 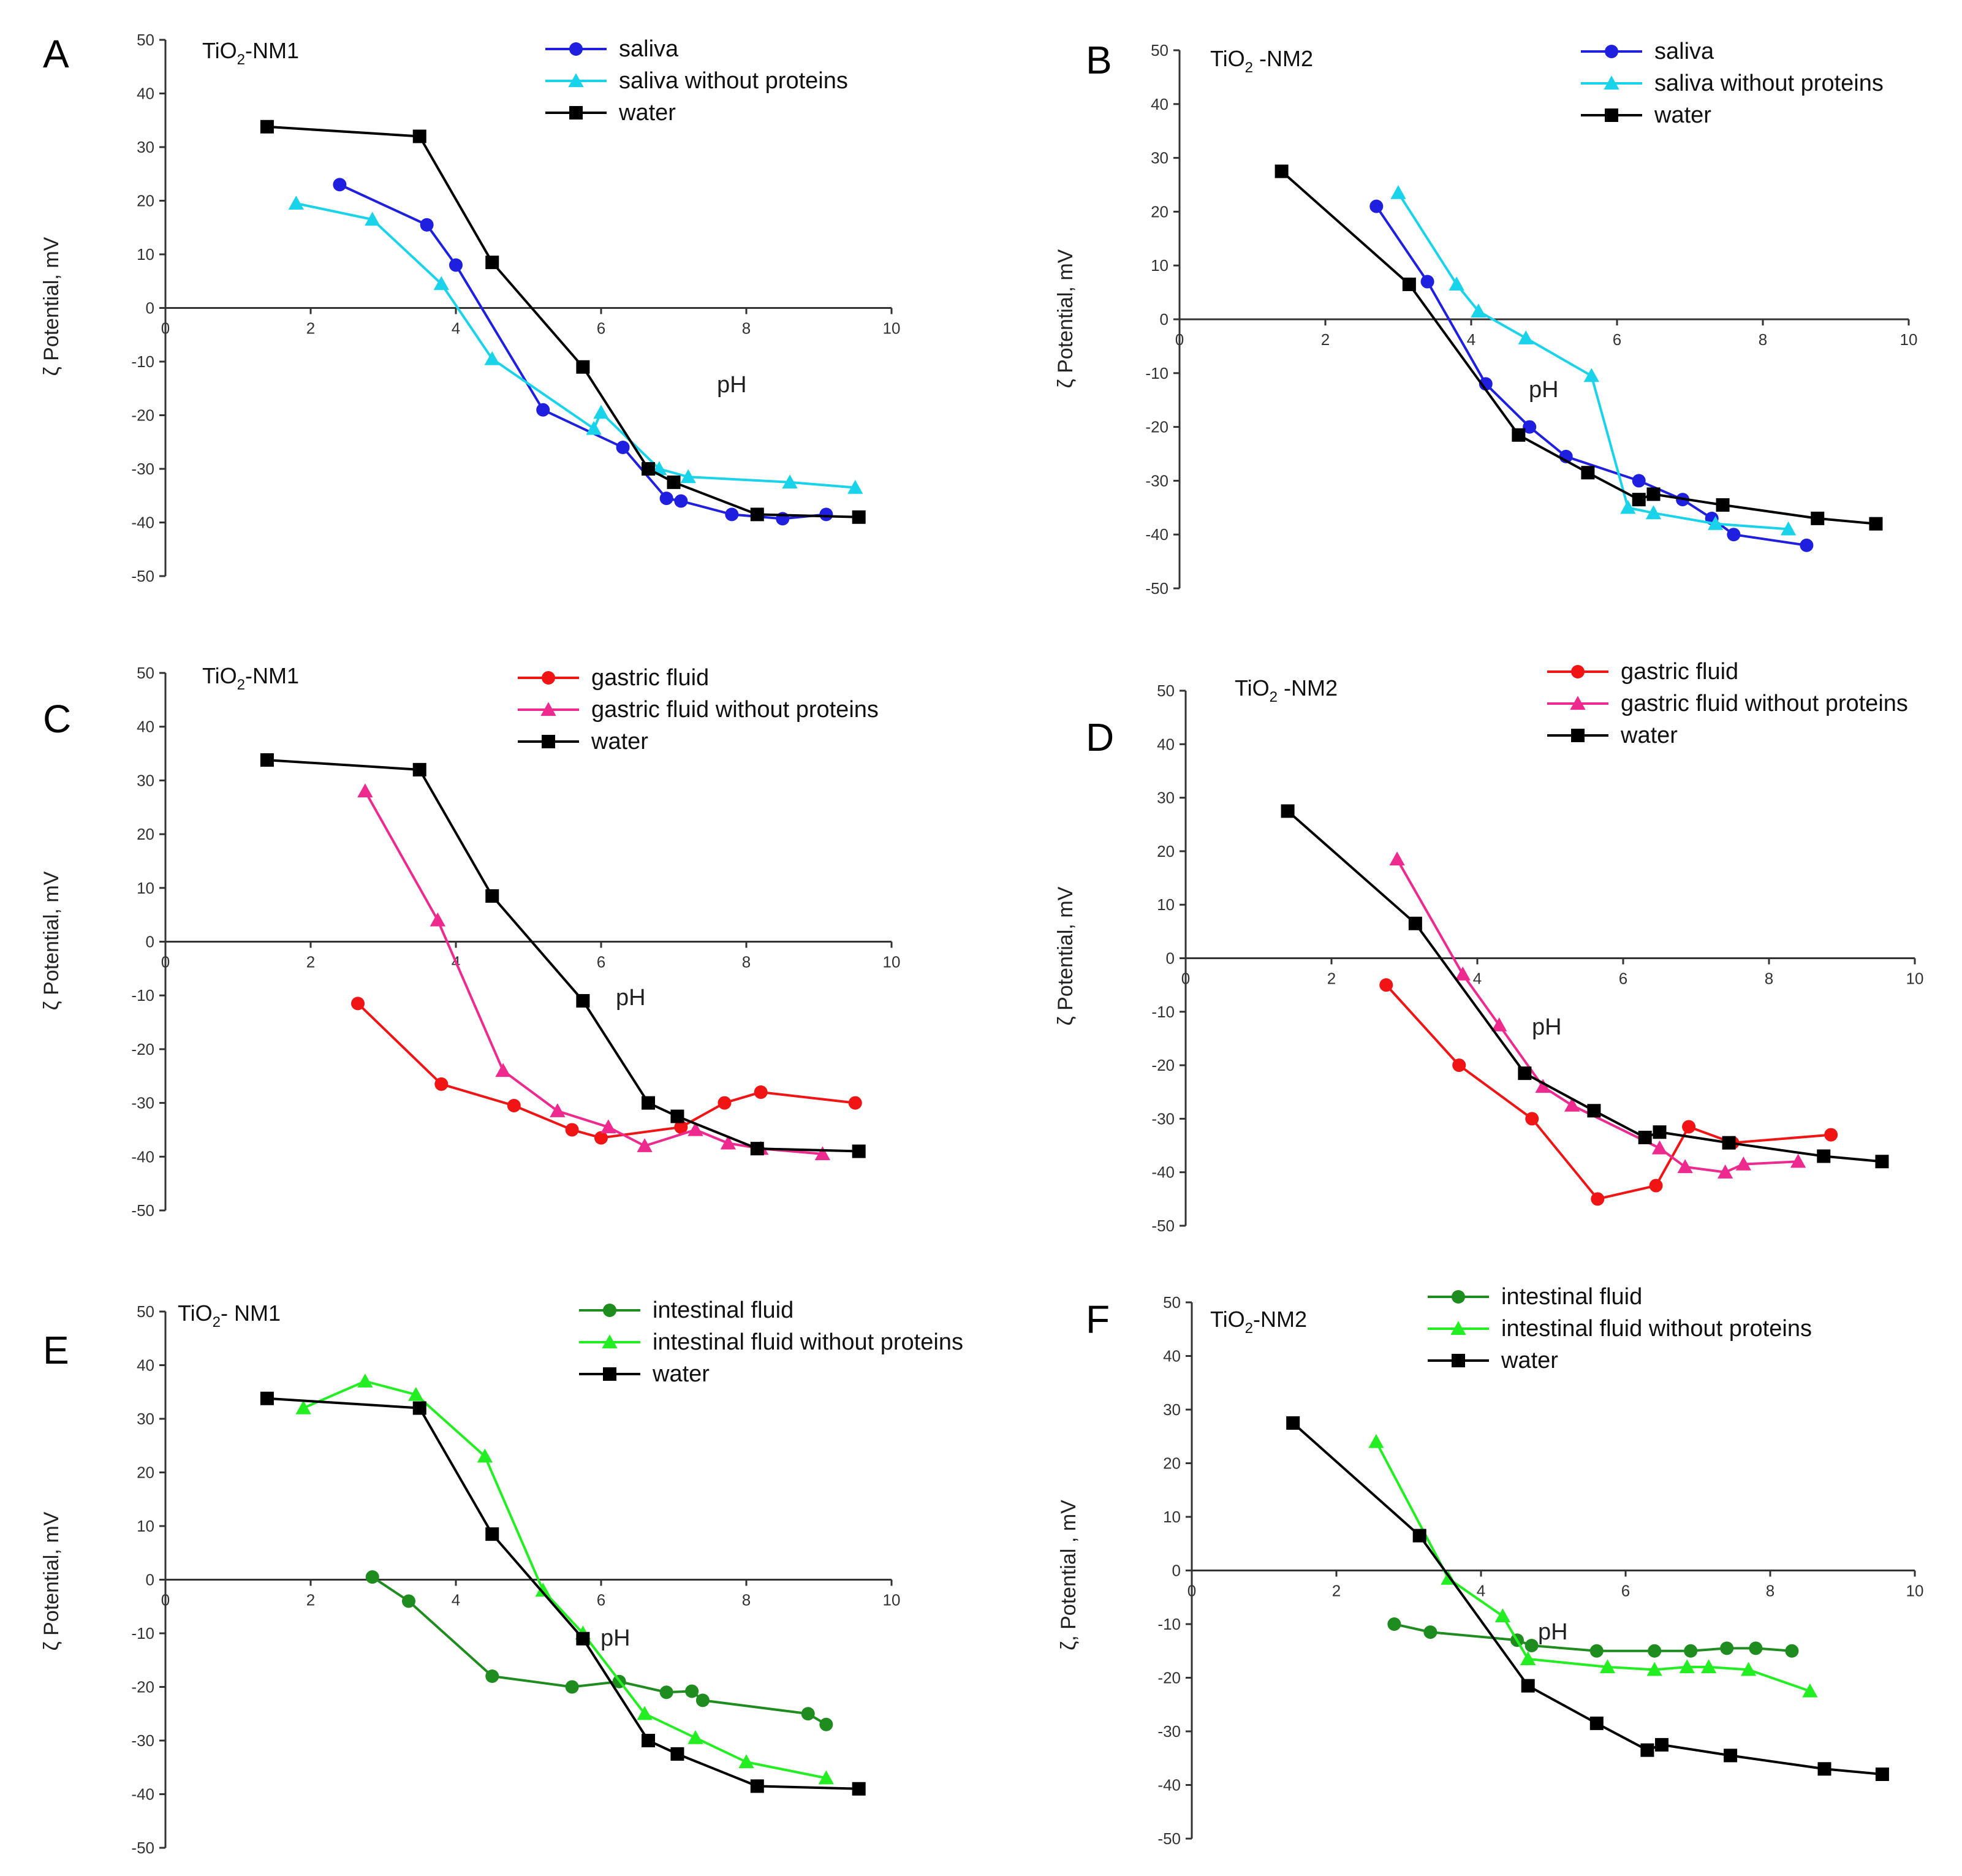 I want to click on panel-title-rest: -NM2, so click(x=1308, y=688).